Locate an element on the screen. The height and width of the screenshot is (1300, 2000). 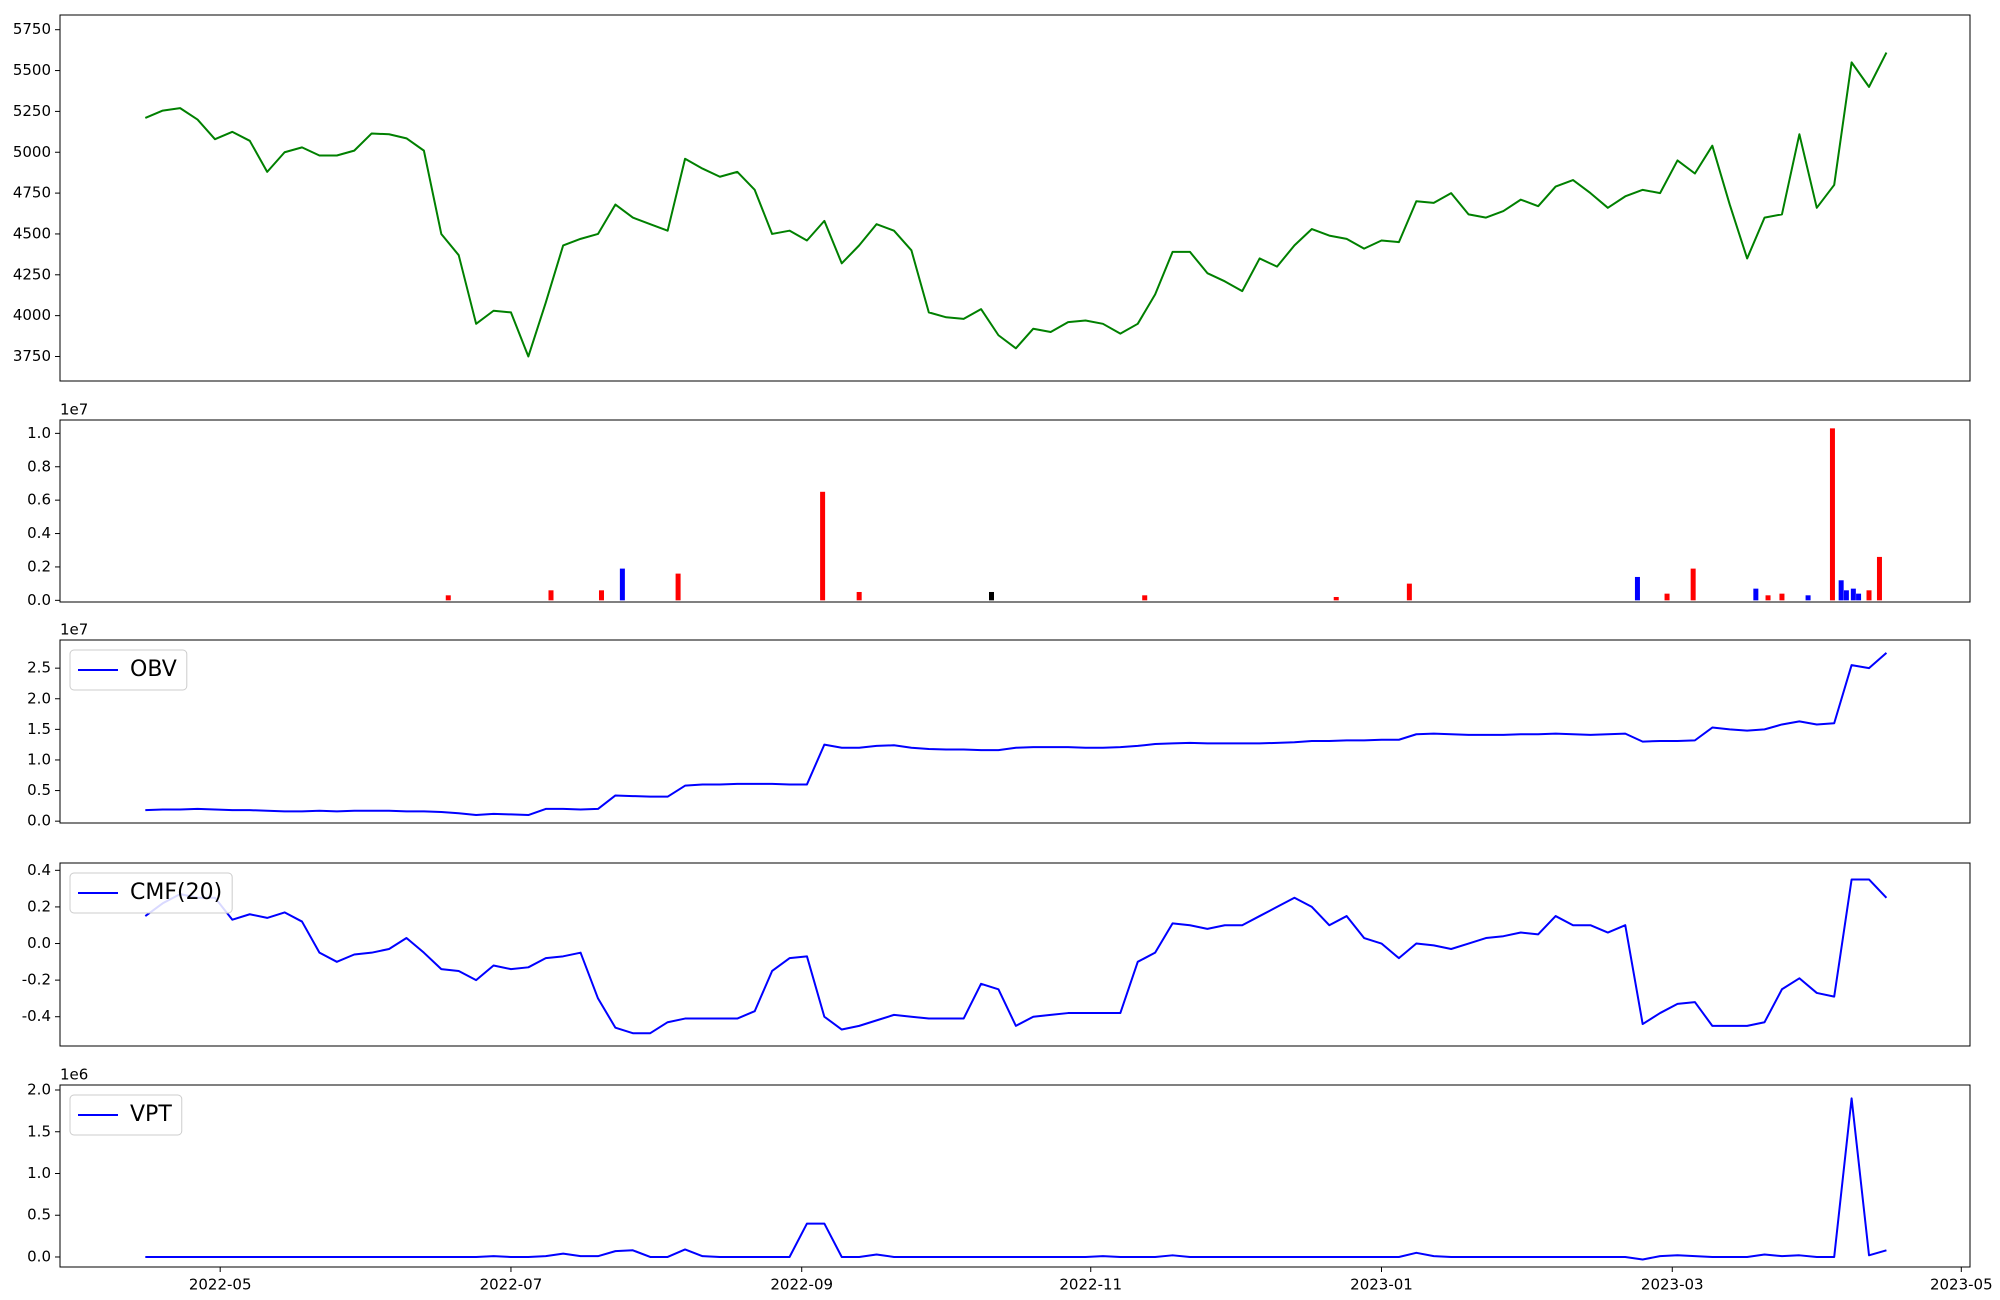
x-tick-label: 2022-05 is located at coordinates (220, 1285).